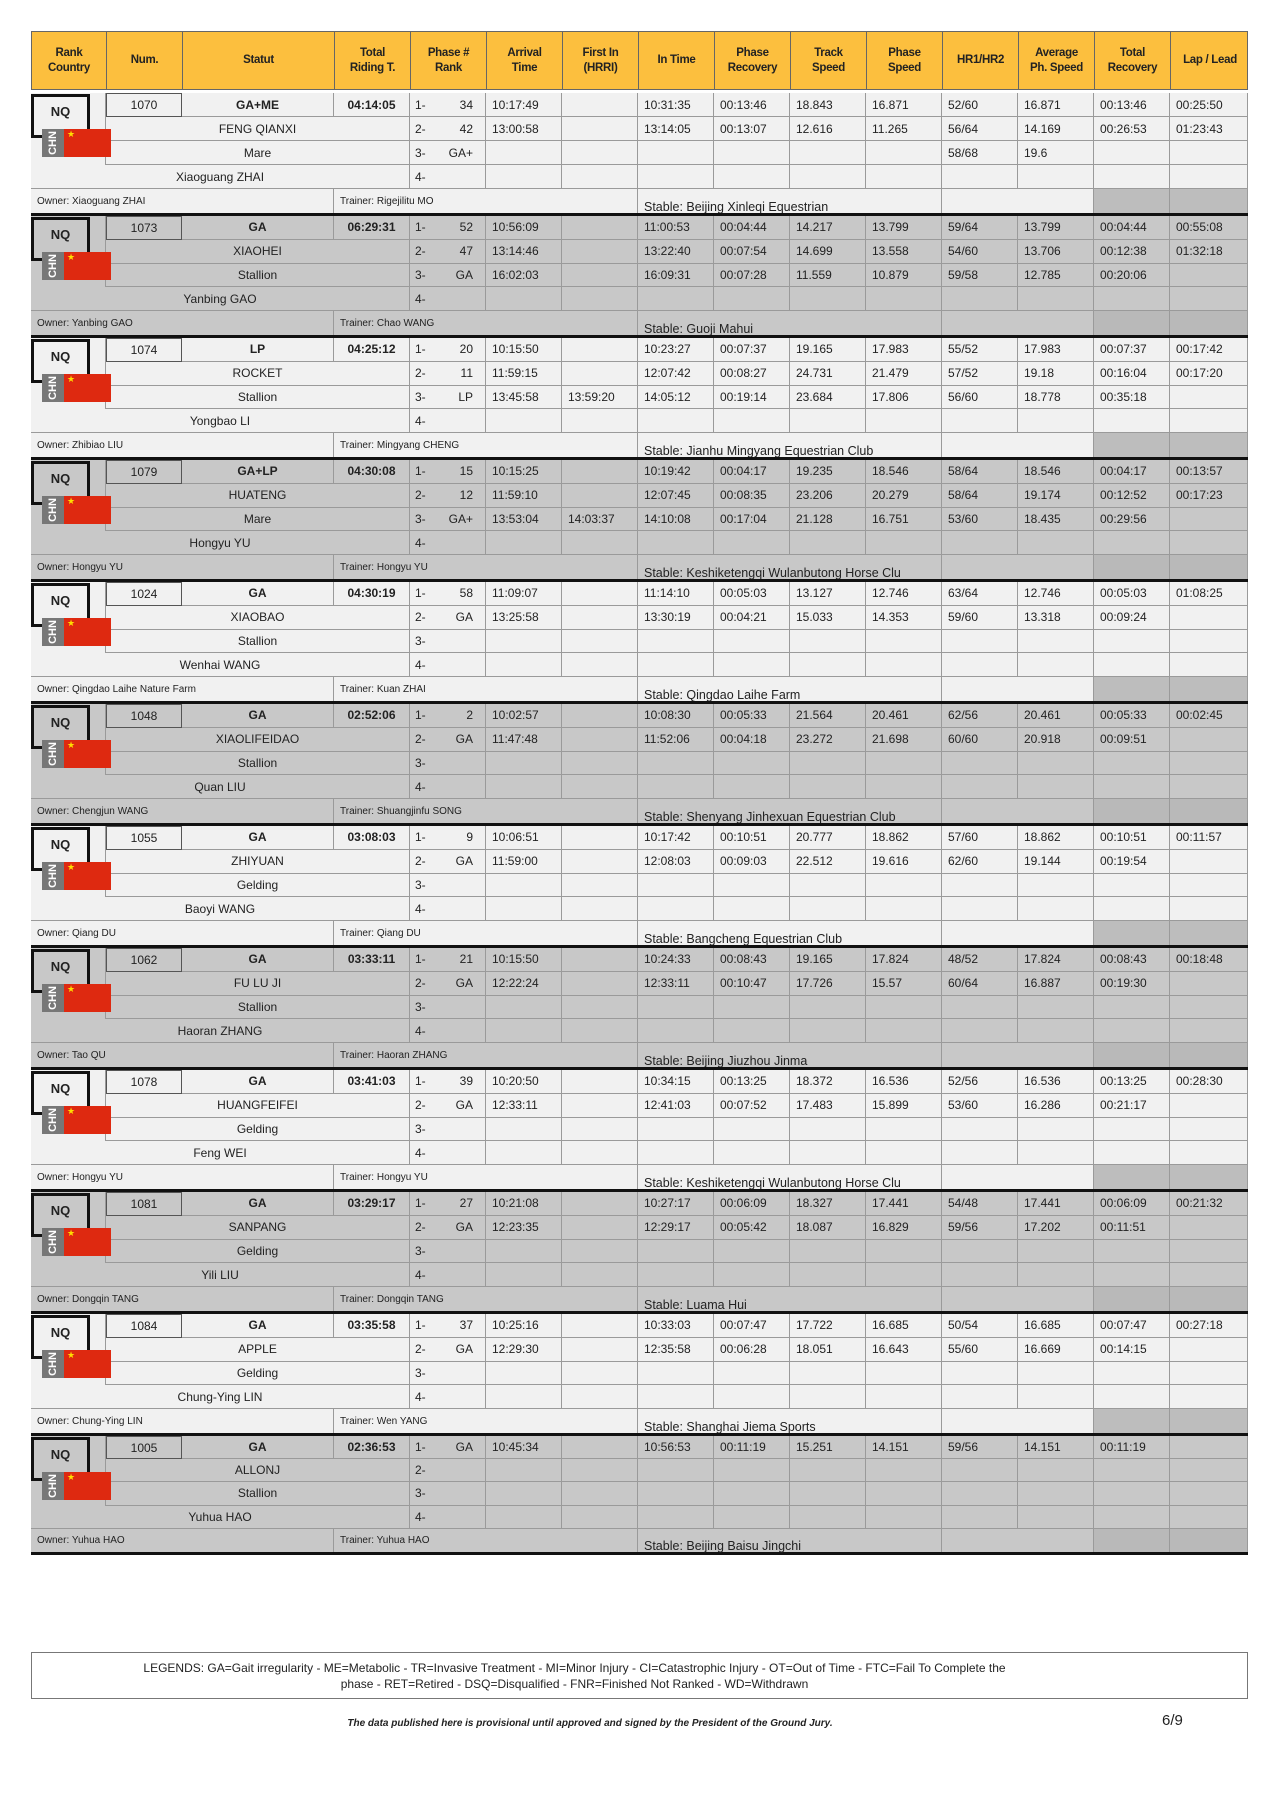 The width and height of the screenshot is (1280, 1810). What do you see at coordinates (464, 1349) in the screenshot?
I see `phase-rank: GA` at bounding box center [464, 1349].